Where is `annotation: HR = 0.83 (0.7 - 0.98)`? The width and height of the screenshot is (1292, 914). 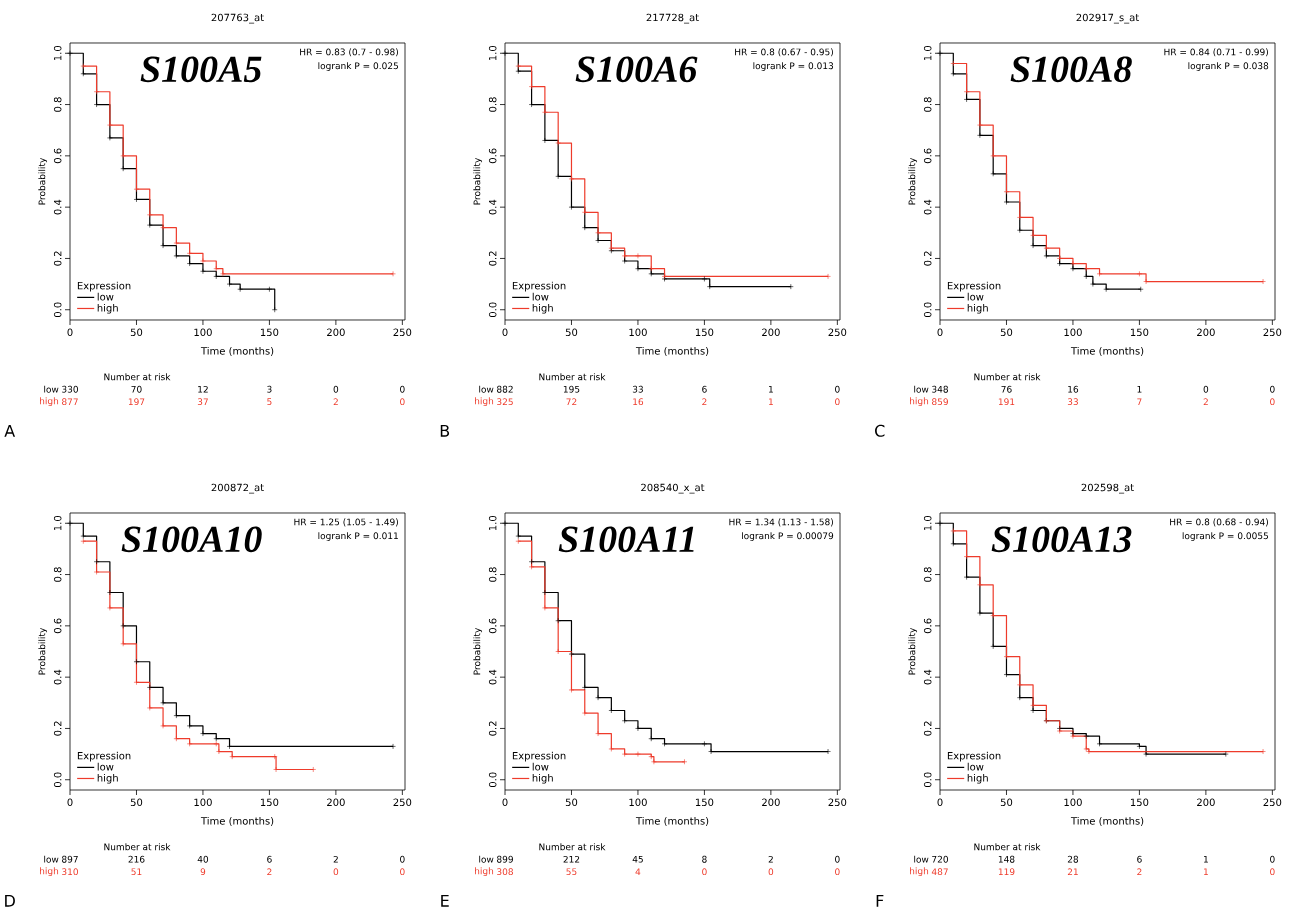 annotation: HR = 0.83 (0.7 - 0.98) is located at coordinates (349, 52).